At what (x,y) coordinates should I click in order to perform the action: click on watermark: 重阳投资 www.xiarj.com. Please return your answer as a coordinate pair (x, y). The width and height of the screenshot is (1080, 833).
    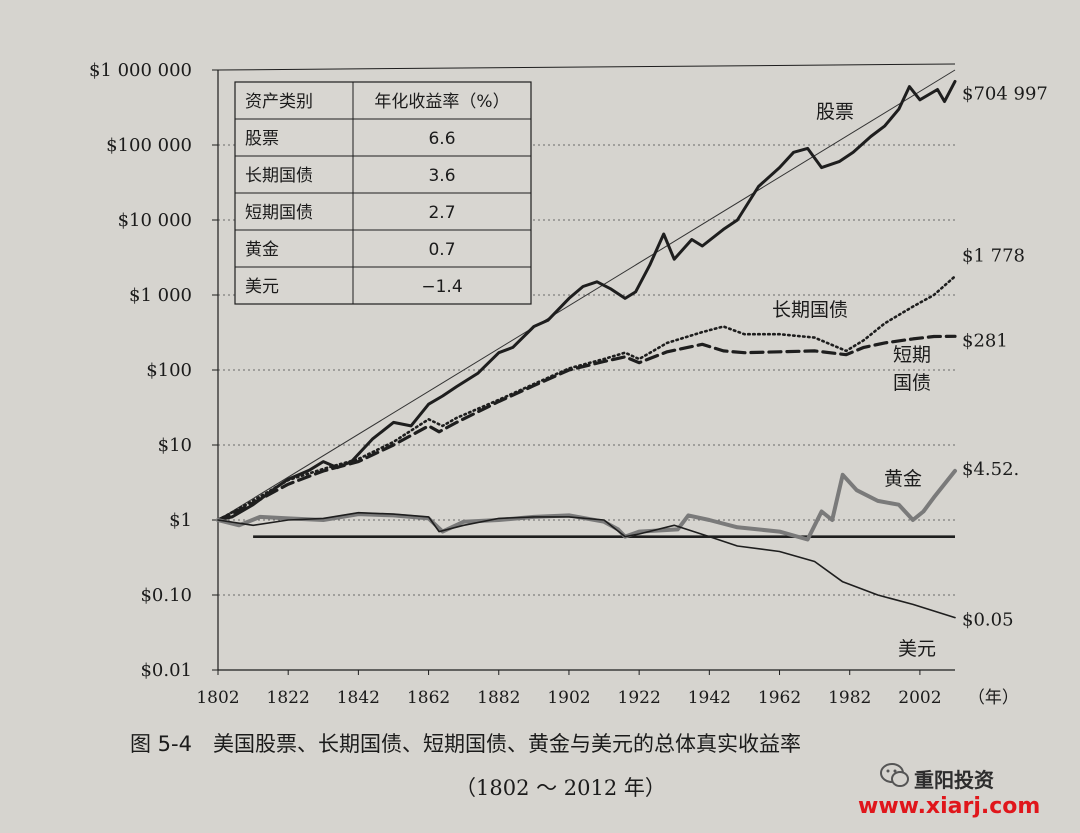
    Looking at the image, I should click on (964, 792).